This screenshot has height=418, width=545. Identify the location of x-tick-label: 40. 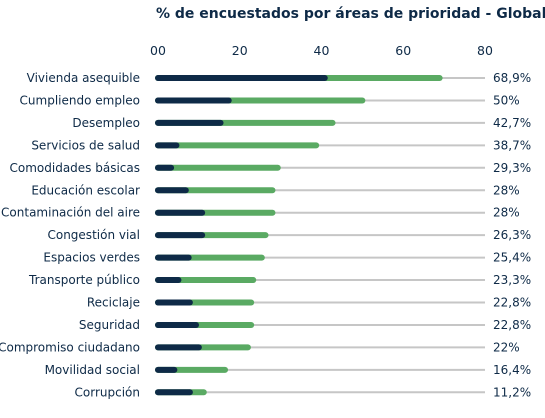
(322, 50).